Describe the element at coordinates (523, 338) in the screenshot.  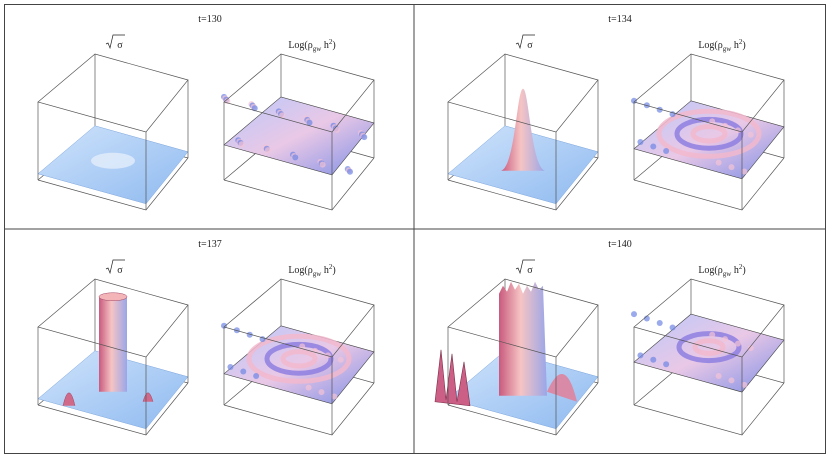
I see `surface-tube` at that location.